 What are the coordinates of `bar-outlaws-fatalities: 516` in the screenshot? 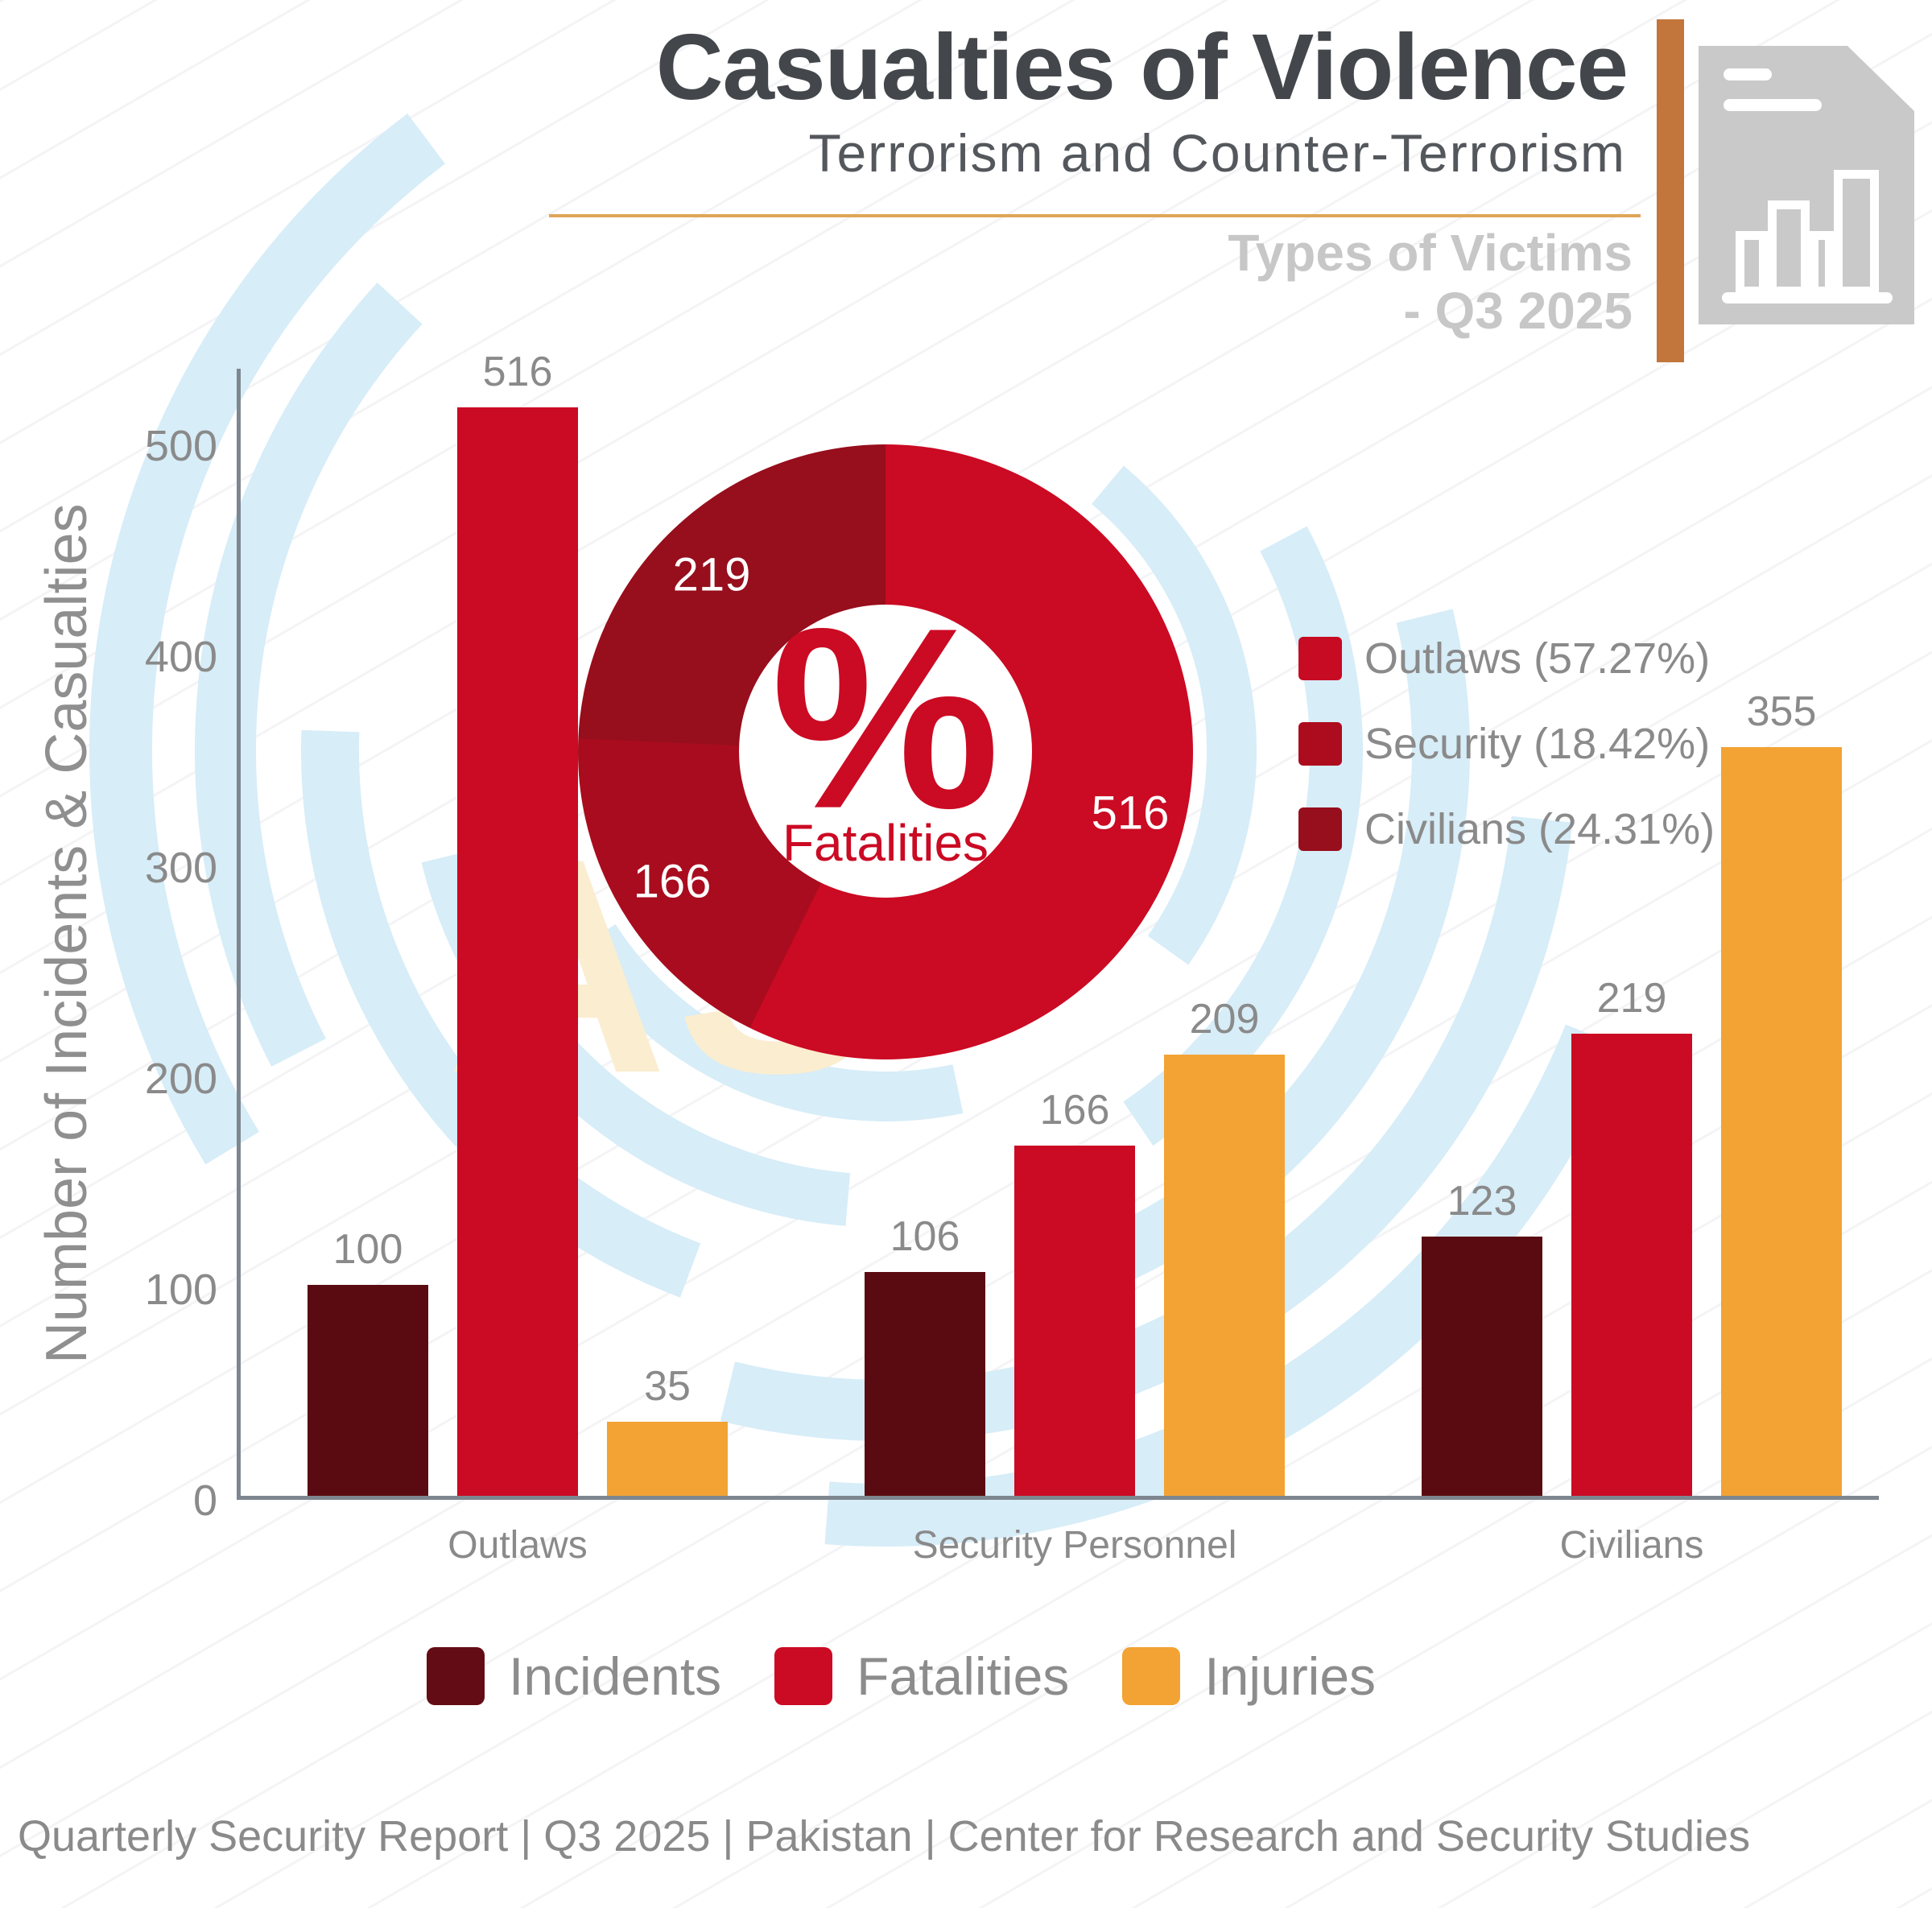 It's located at (517, 922).